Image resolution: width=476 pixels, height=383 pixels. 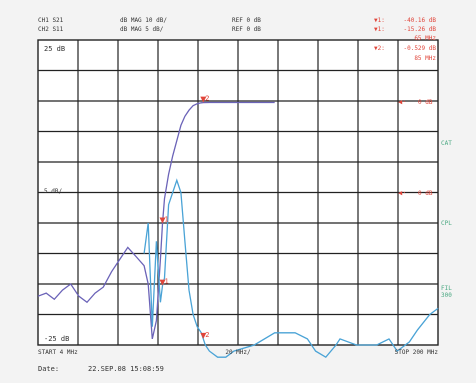 What do you see at coordinates (167, 282) in the screenshot?
I see `marker-1-s11: 1` at bounding box center [167, 282].